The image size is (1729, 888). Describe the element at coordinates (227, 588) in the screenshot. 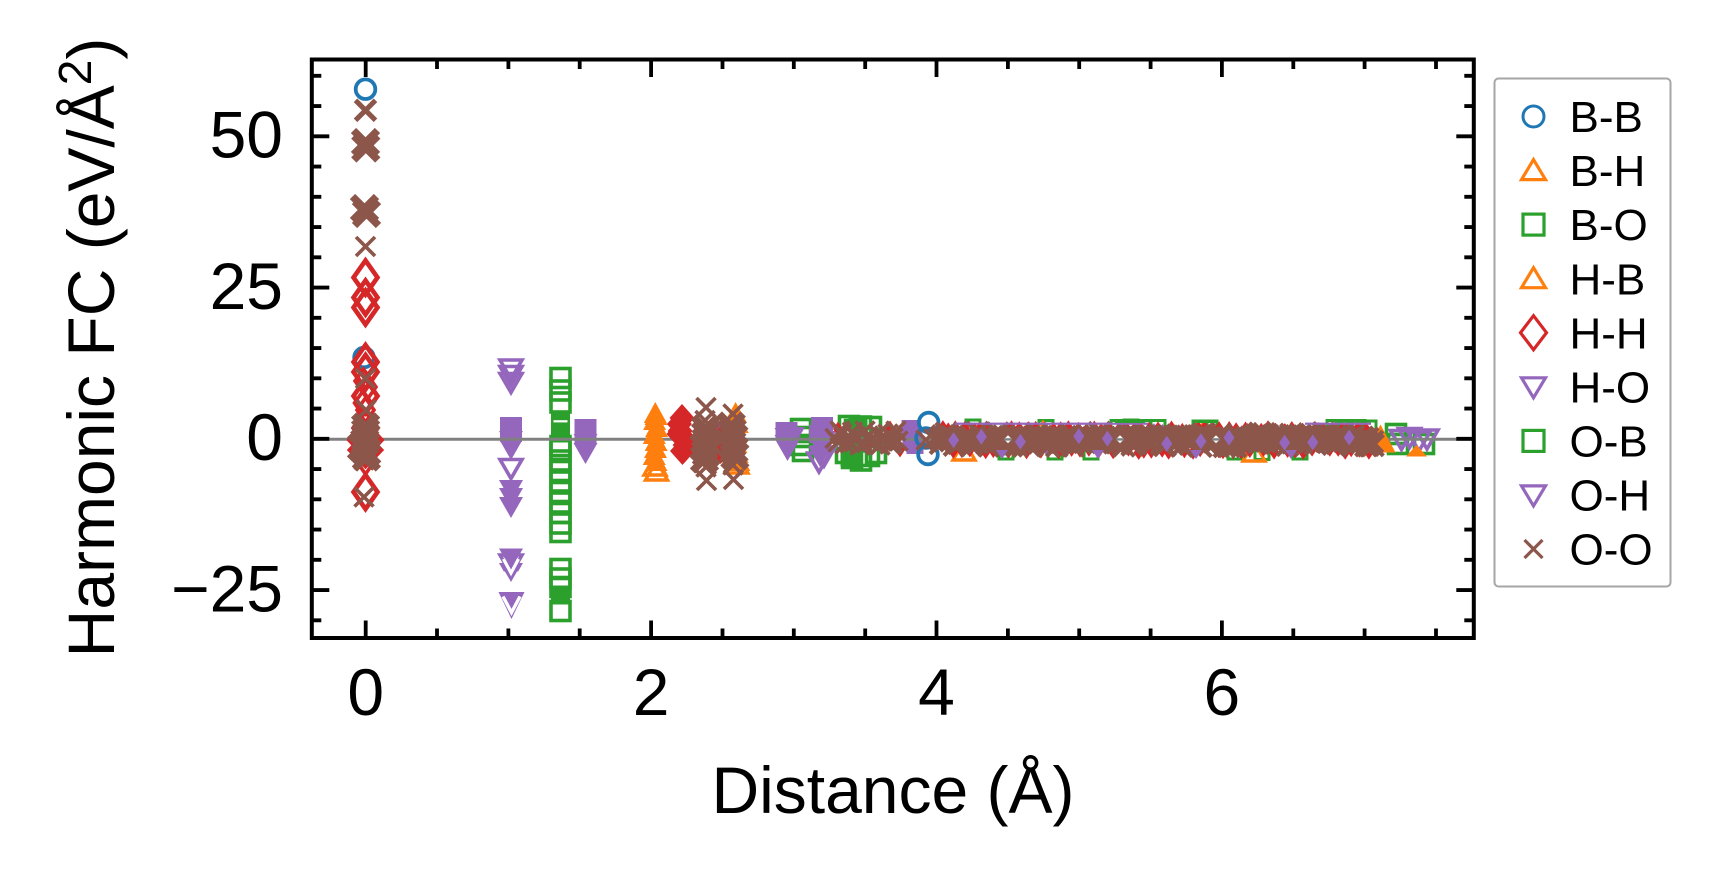

I see `svg-text: −25` at that location.